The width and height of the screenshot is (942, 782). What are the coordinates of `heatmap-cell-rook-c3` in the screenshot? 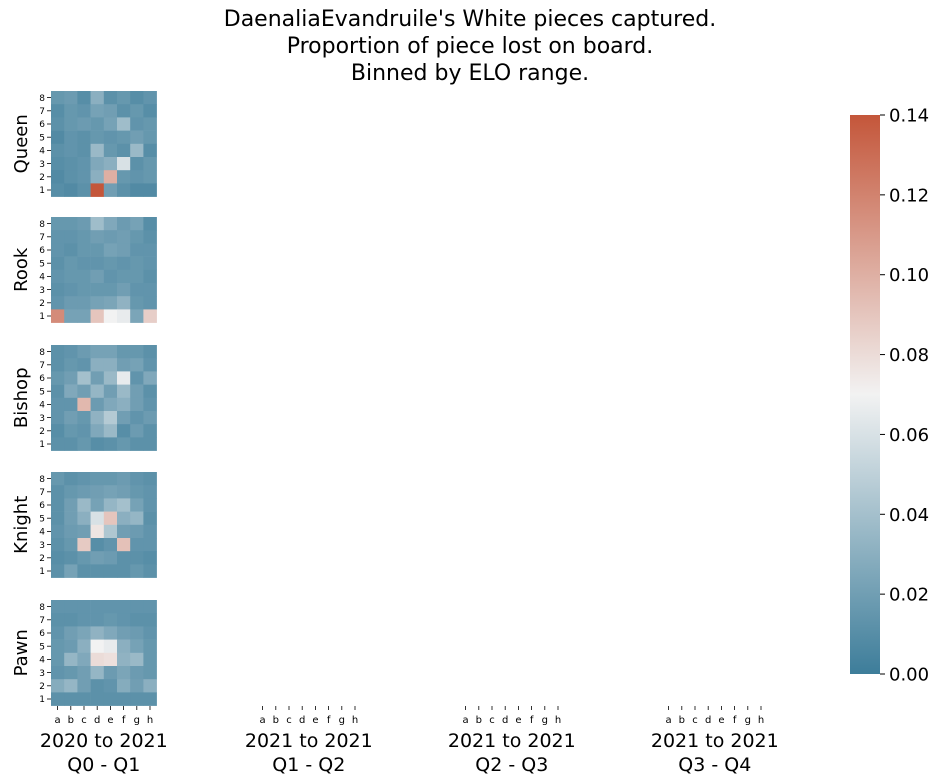 It's located at (84, 290).